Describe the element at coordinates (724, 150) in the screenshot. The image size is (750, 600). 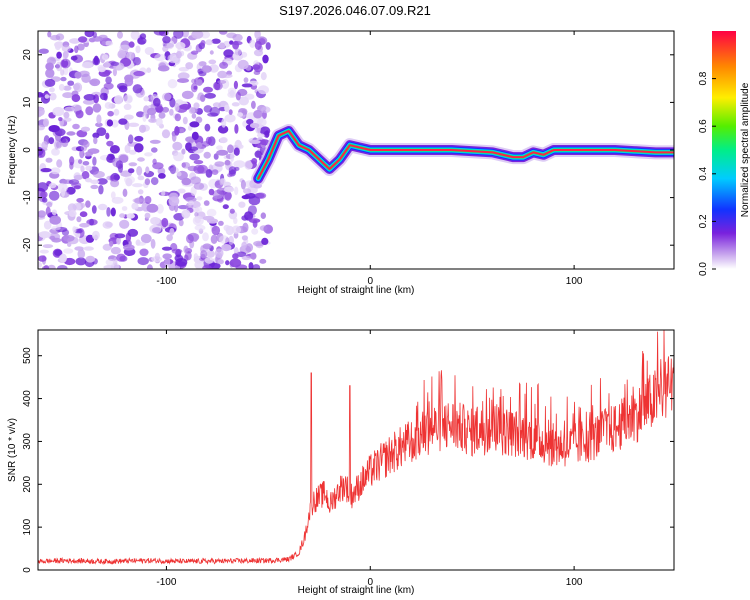
I see `colorbar-gradient` at that location.